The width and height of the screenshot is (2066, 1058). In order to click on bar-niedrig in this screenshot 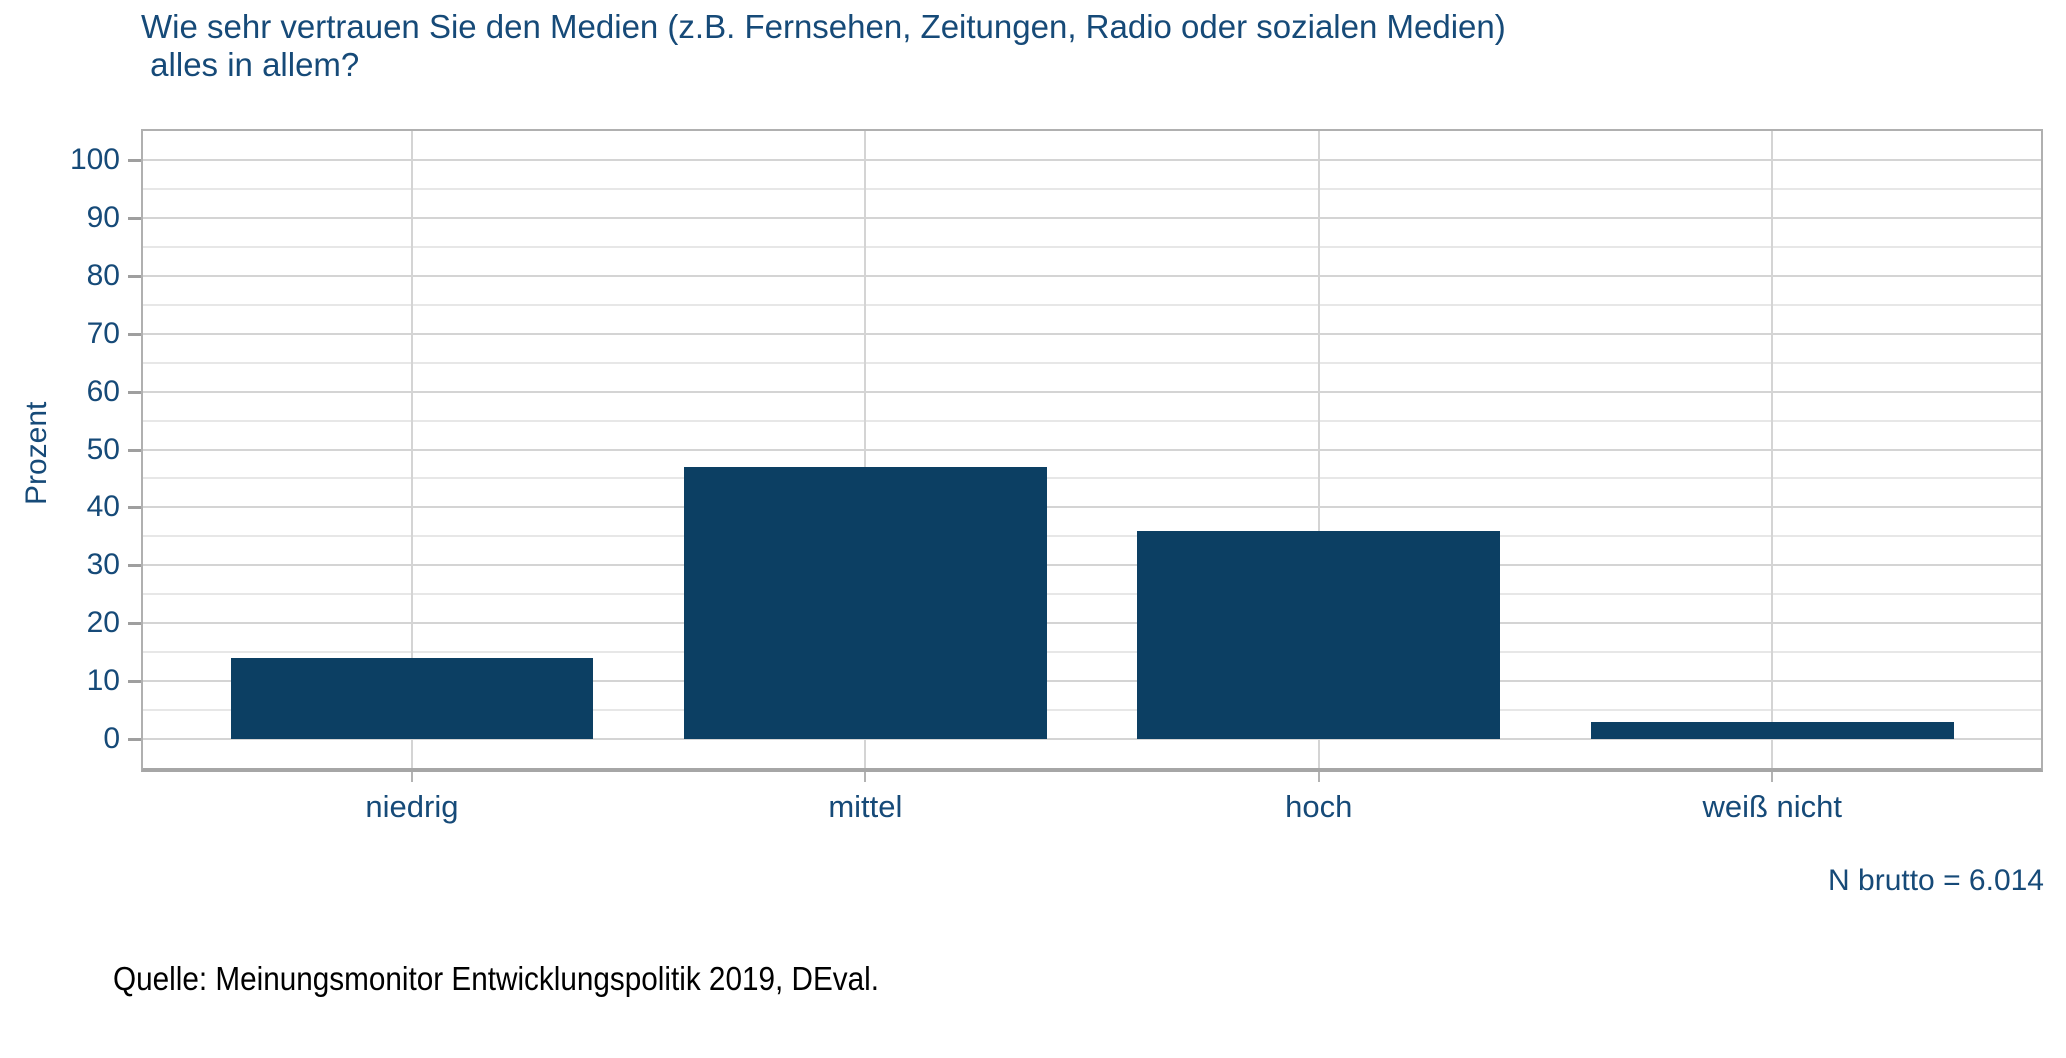, I will do `click(412, 698)`.